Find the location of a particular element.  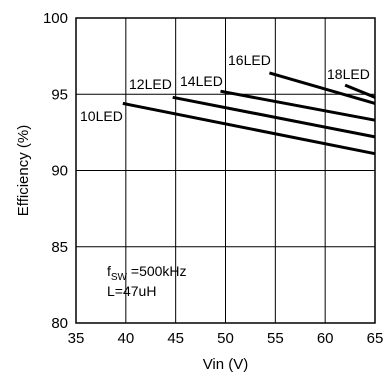

x-tick-65: 65 is located at coordinates (375, 338).